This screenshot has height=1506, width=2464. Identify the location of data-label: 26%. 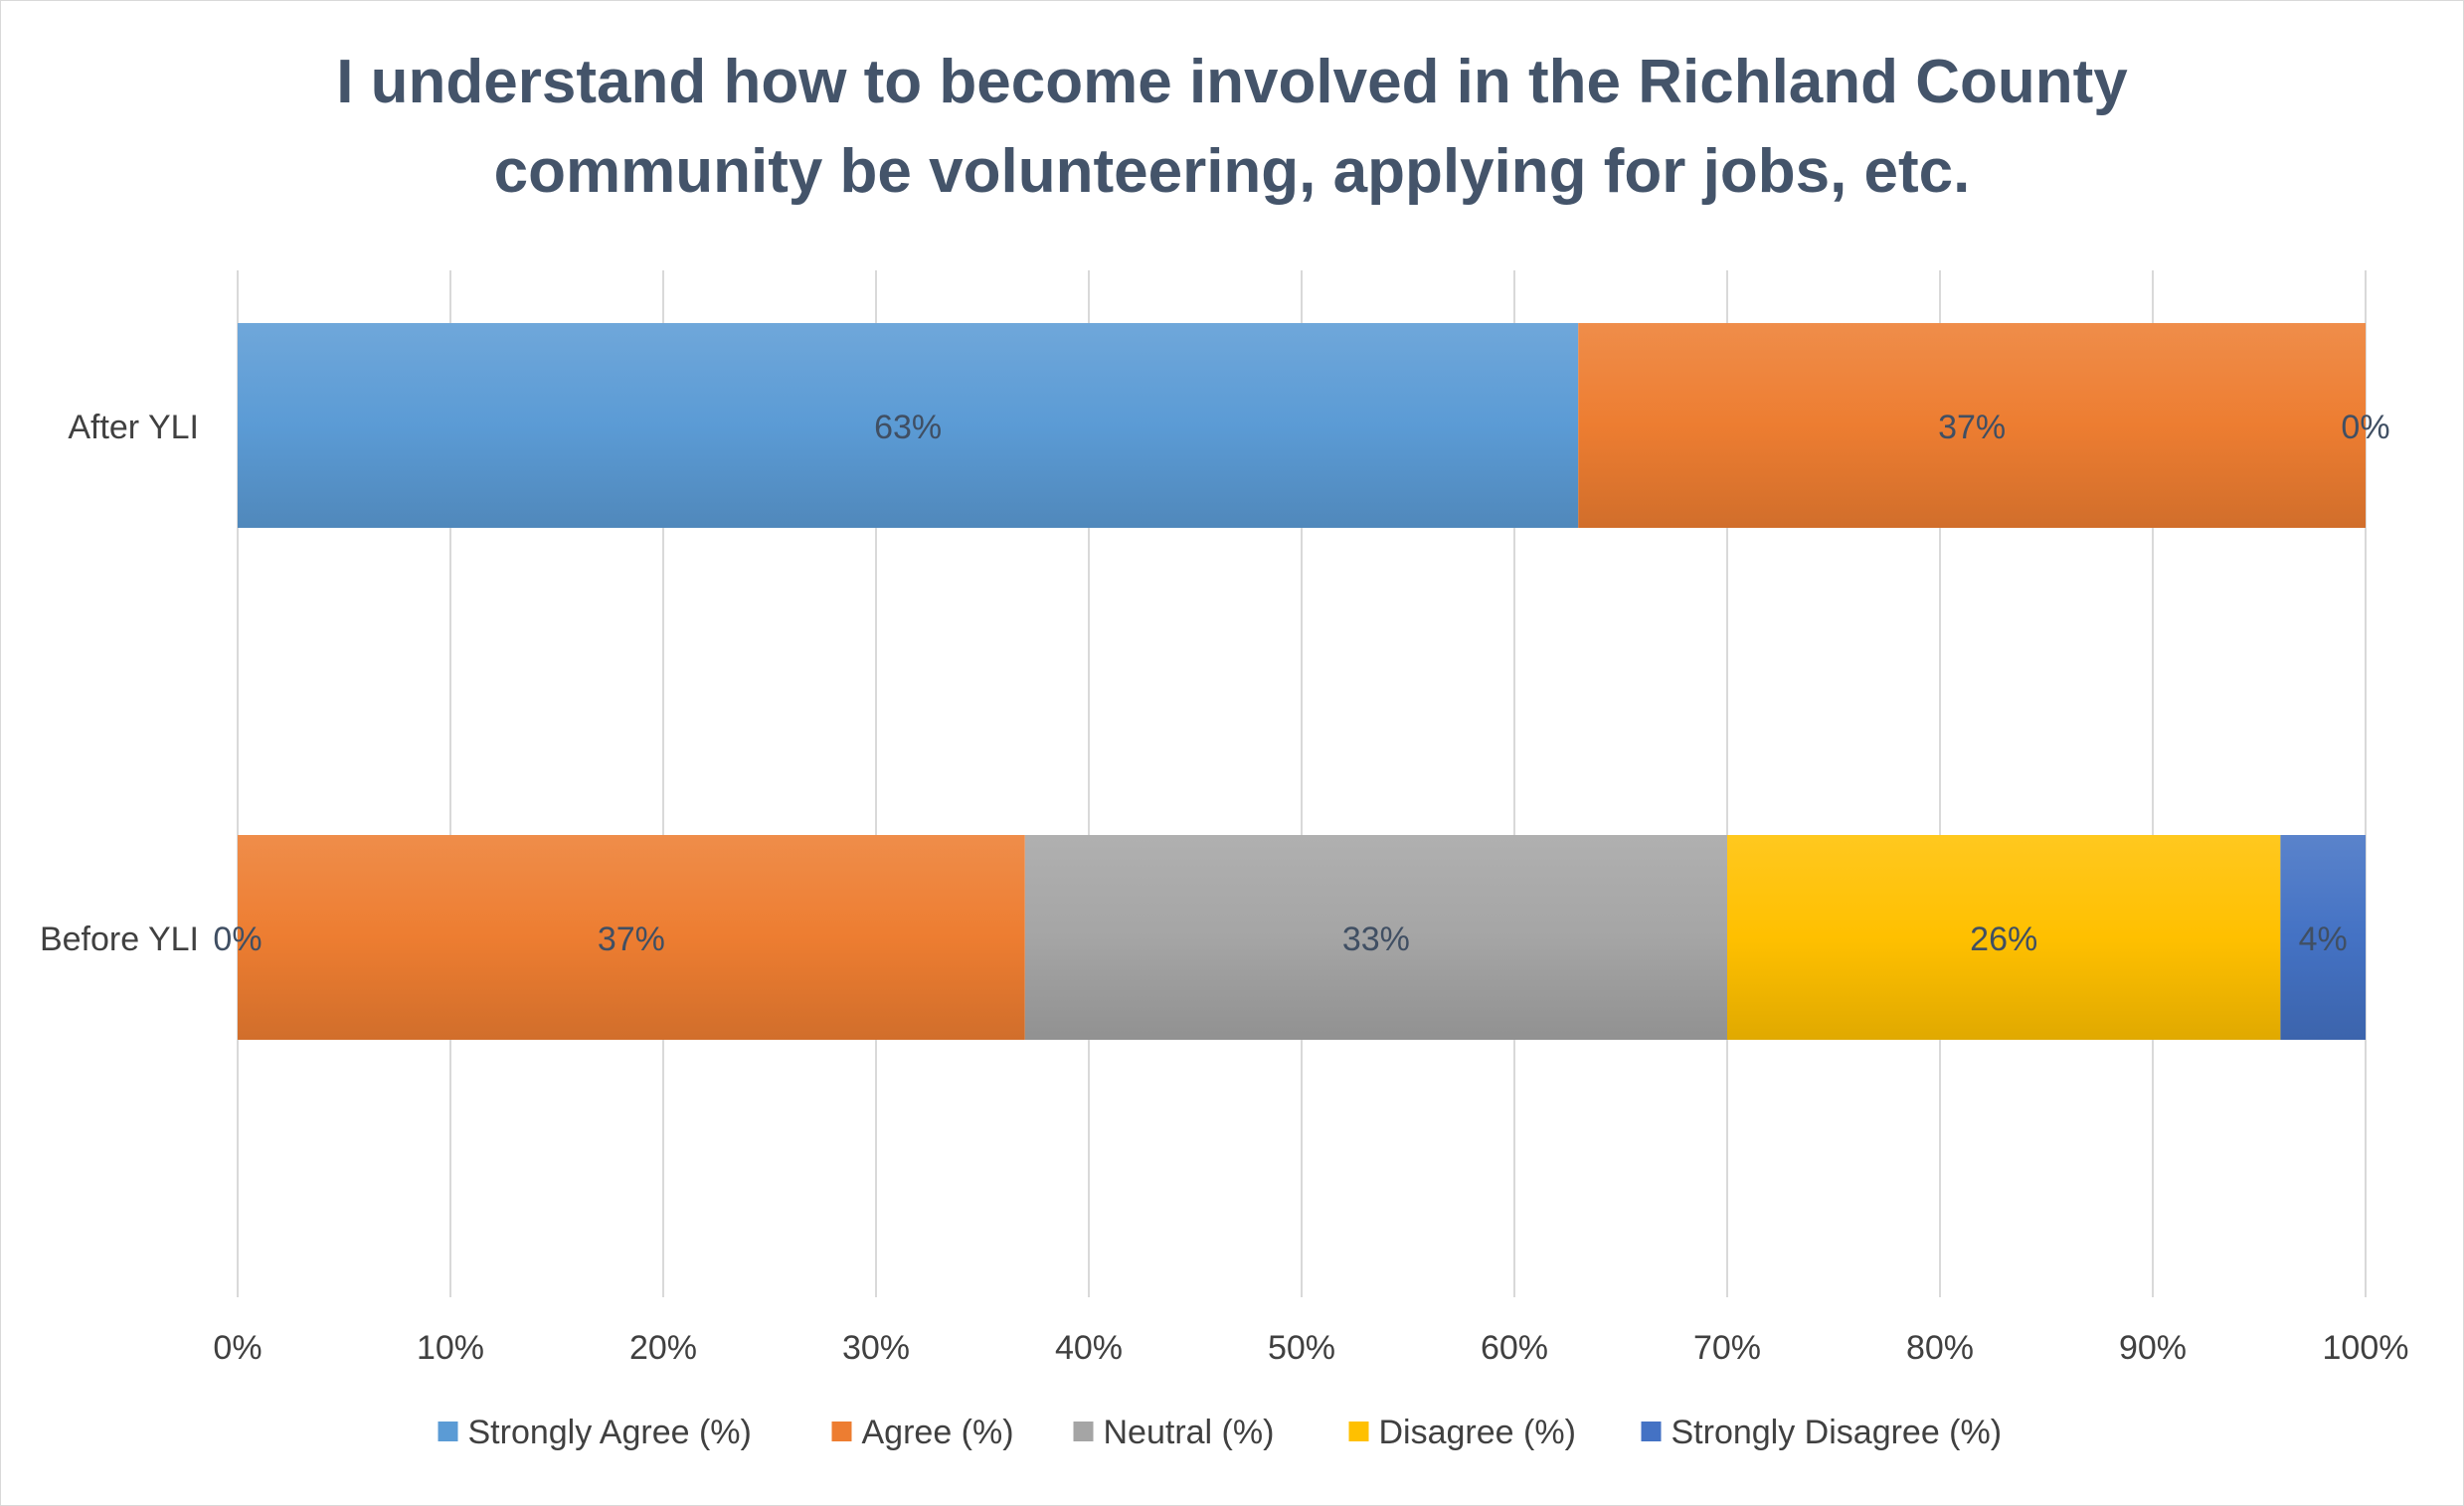
(2003, 939).